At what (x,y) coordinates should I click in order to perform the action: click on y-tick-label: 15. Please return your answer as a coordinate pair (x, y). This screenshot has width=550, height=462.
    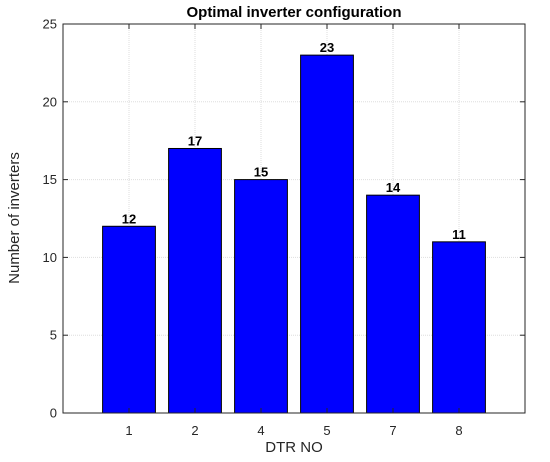
    Looking at the image, I should click on (50, 179).